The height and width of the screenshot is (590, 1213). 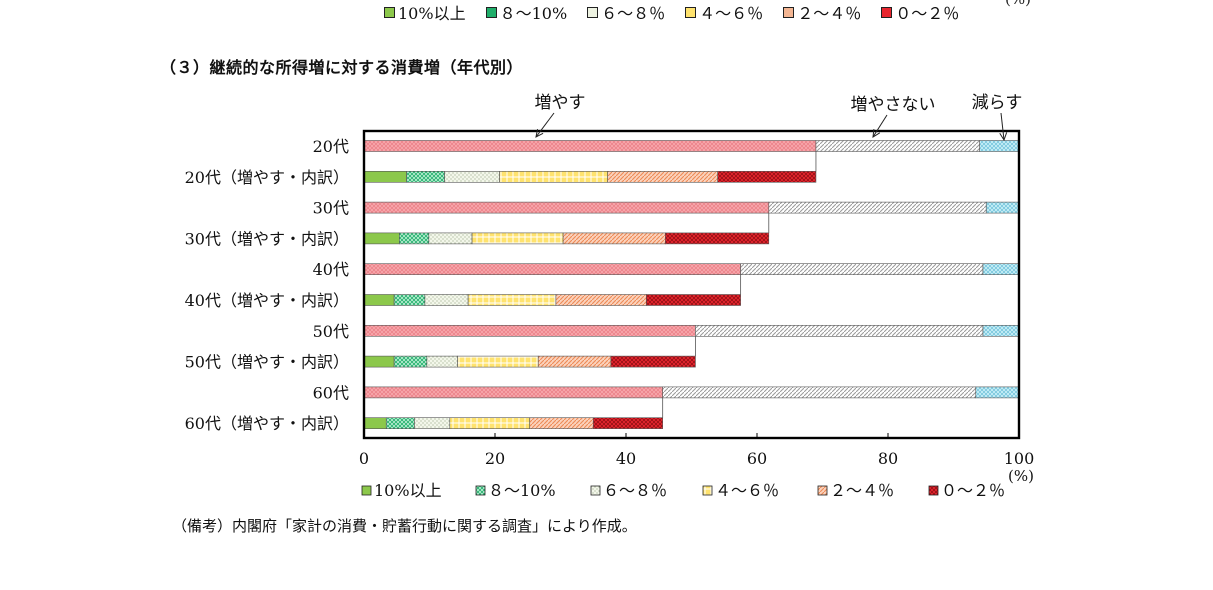 What do you see at coordinates (633, 13) in the screenshot?
I see `top-legend-label: ６～８％` at bounding box center [633, 13].